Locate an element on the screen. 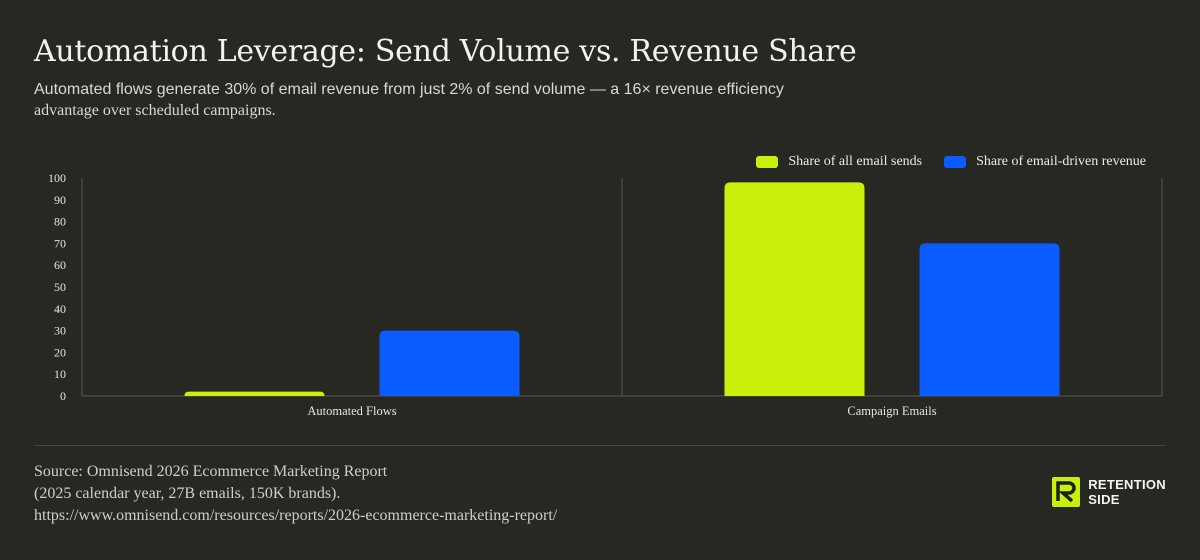  x-tick-label: Campaign Emails is located at coordinates (891, 411).